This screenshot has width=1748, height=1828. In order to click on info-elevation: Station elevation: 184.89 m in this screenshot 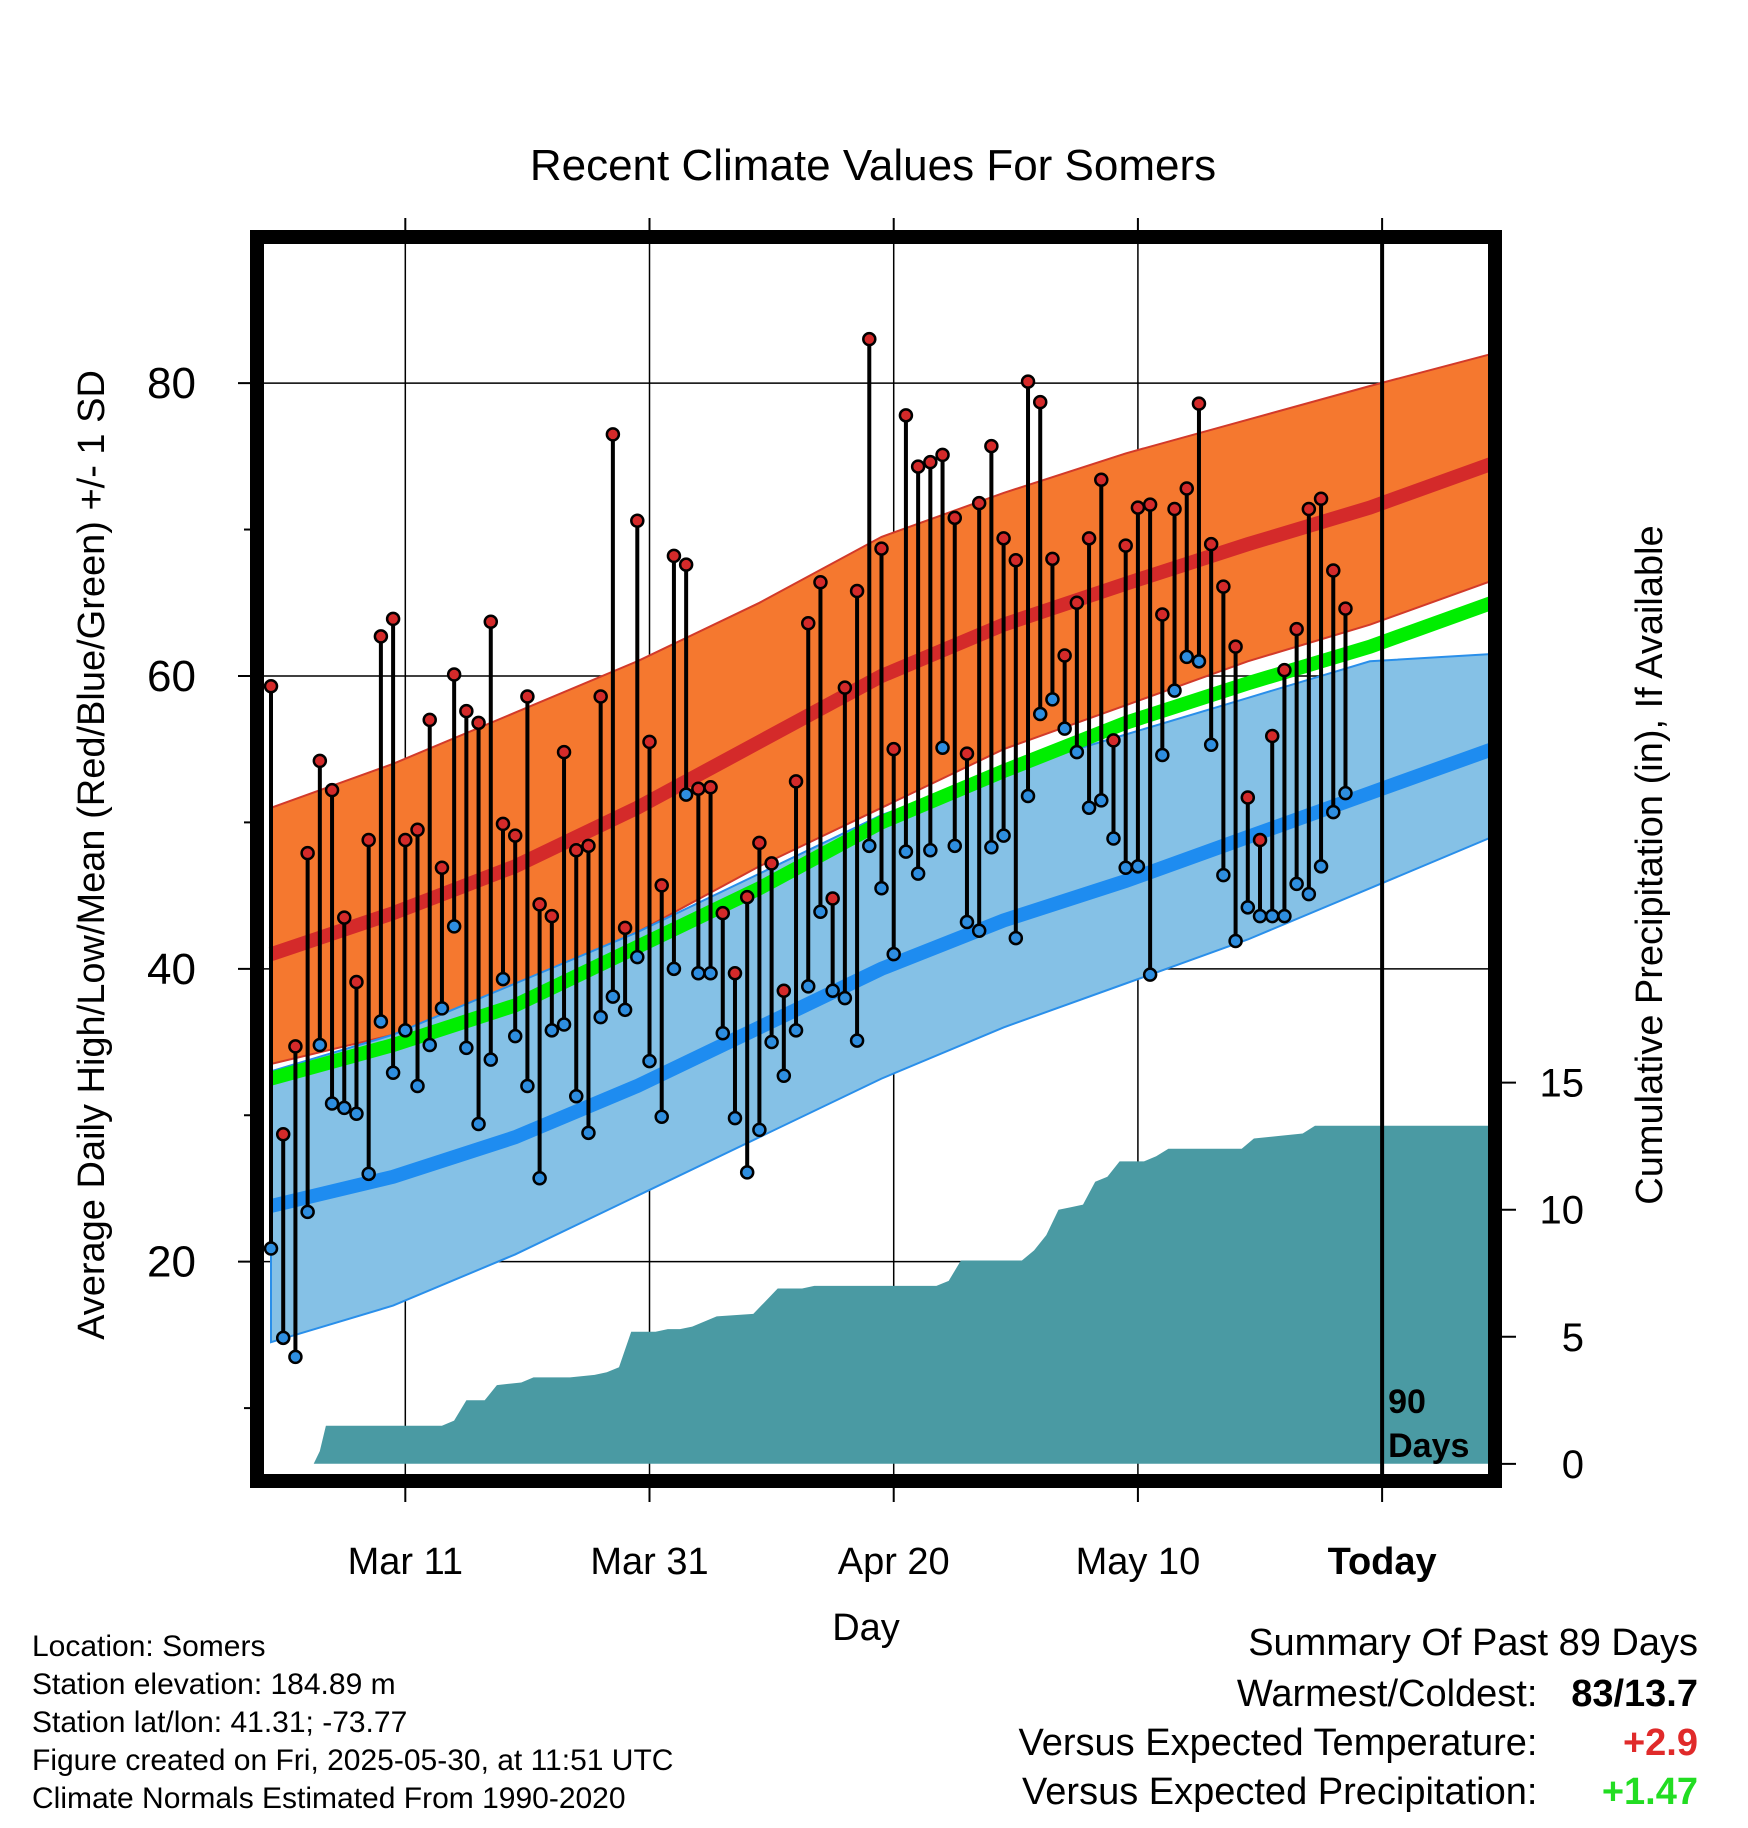, I will do `click(214, 1684)`.